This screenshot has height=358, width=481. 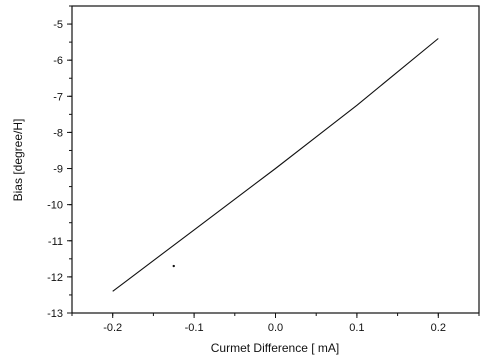 What do you see at coordinates (58, 133) in the screenshot?
I see `y-tick-label: -8` at bounding box center [58, 133].